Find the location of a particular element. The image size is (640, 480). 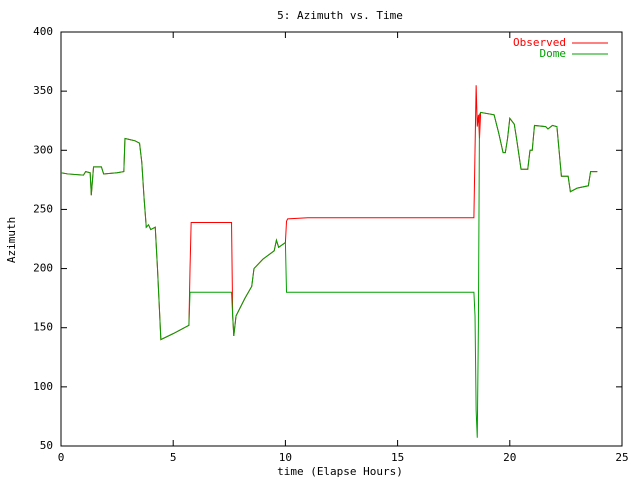

x-axis-label: time (Elapse Hours) is located at coordinates (340, 471).